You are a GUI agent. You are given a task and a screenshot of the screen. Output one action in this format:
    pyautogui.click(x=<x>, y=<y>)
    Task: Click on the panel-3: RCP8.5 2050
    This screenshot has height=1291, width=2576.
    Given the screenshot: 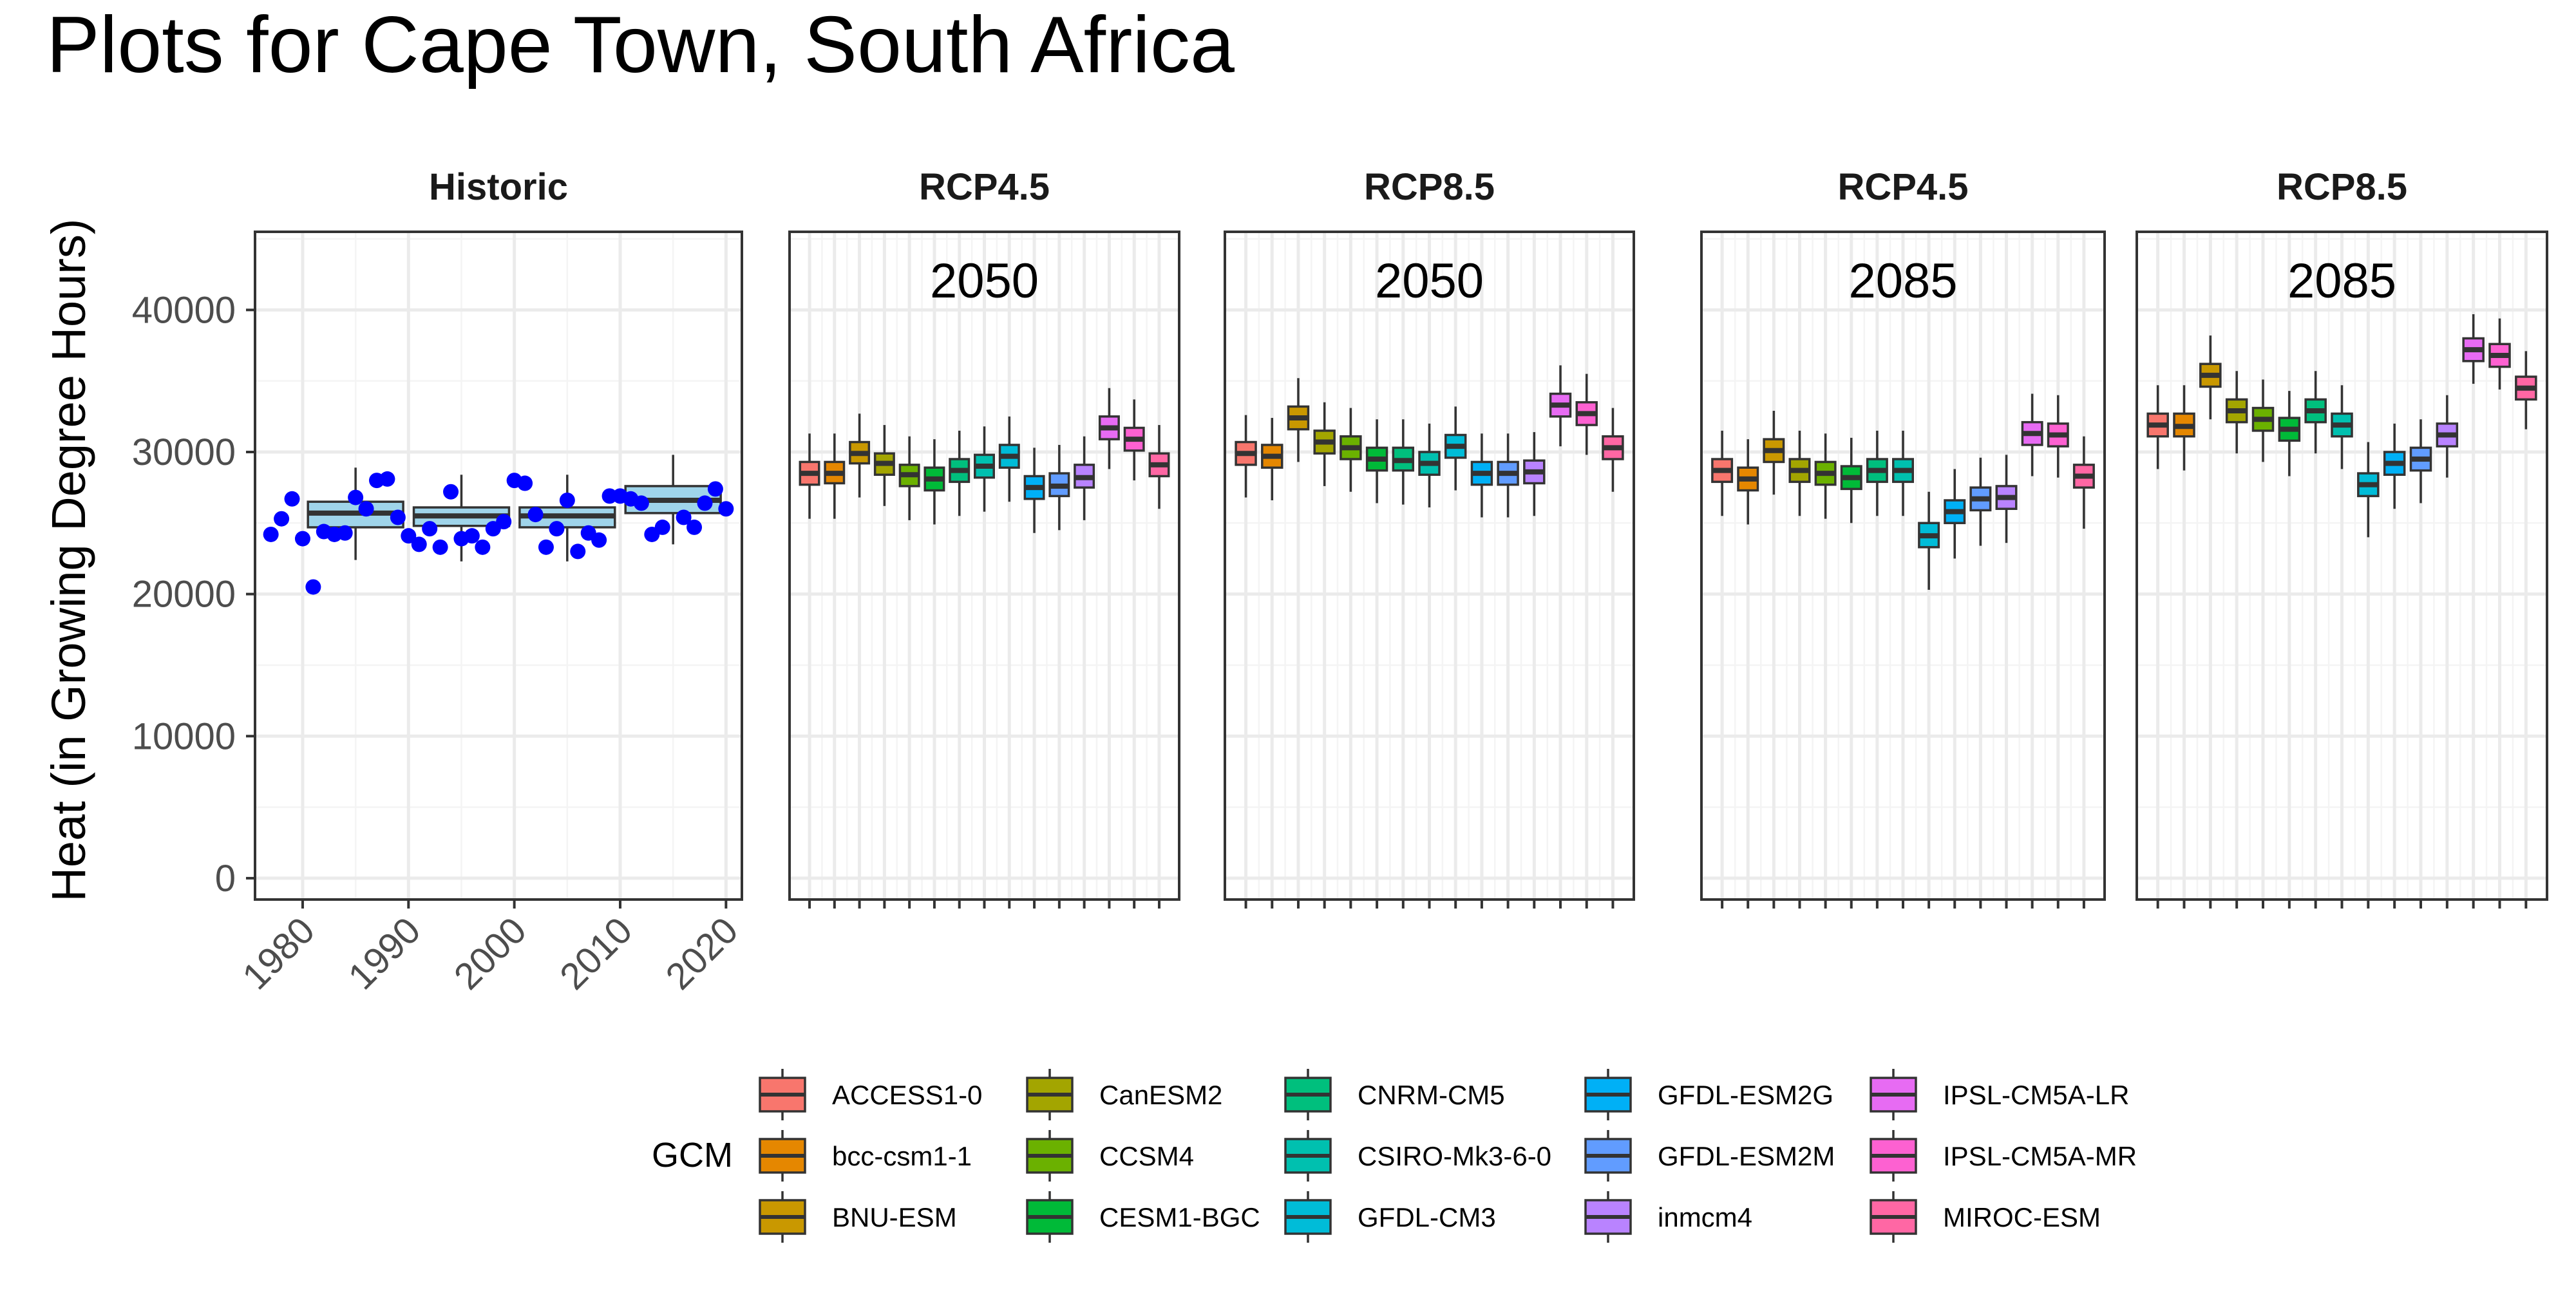 What is the action you would take?
    pyautogui.click(x=1430, y=537)
    